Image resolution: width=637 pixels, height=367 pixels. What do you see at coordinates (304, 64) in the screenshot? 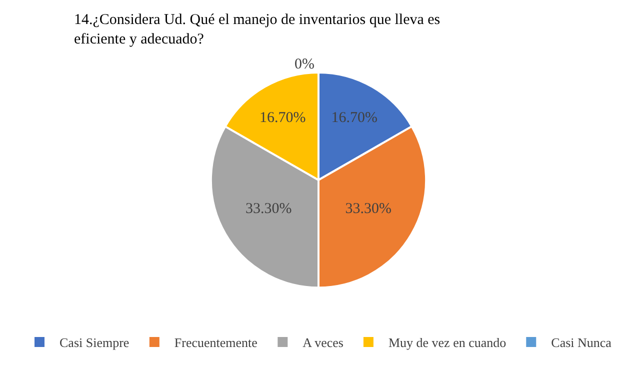
I see `text: 0%` at bounding box center [304, 64].